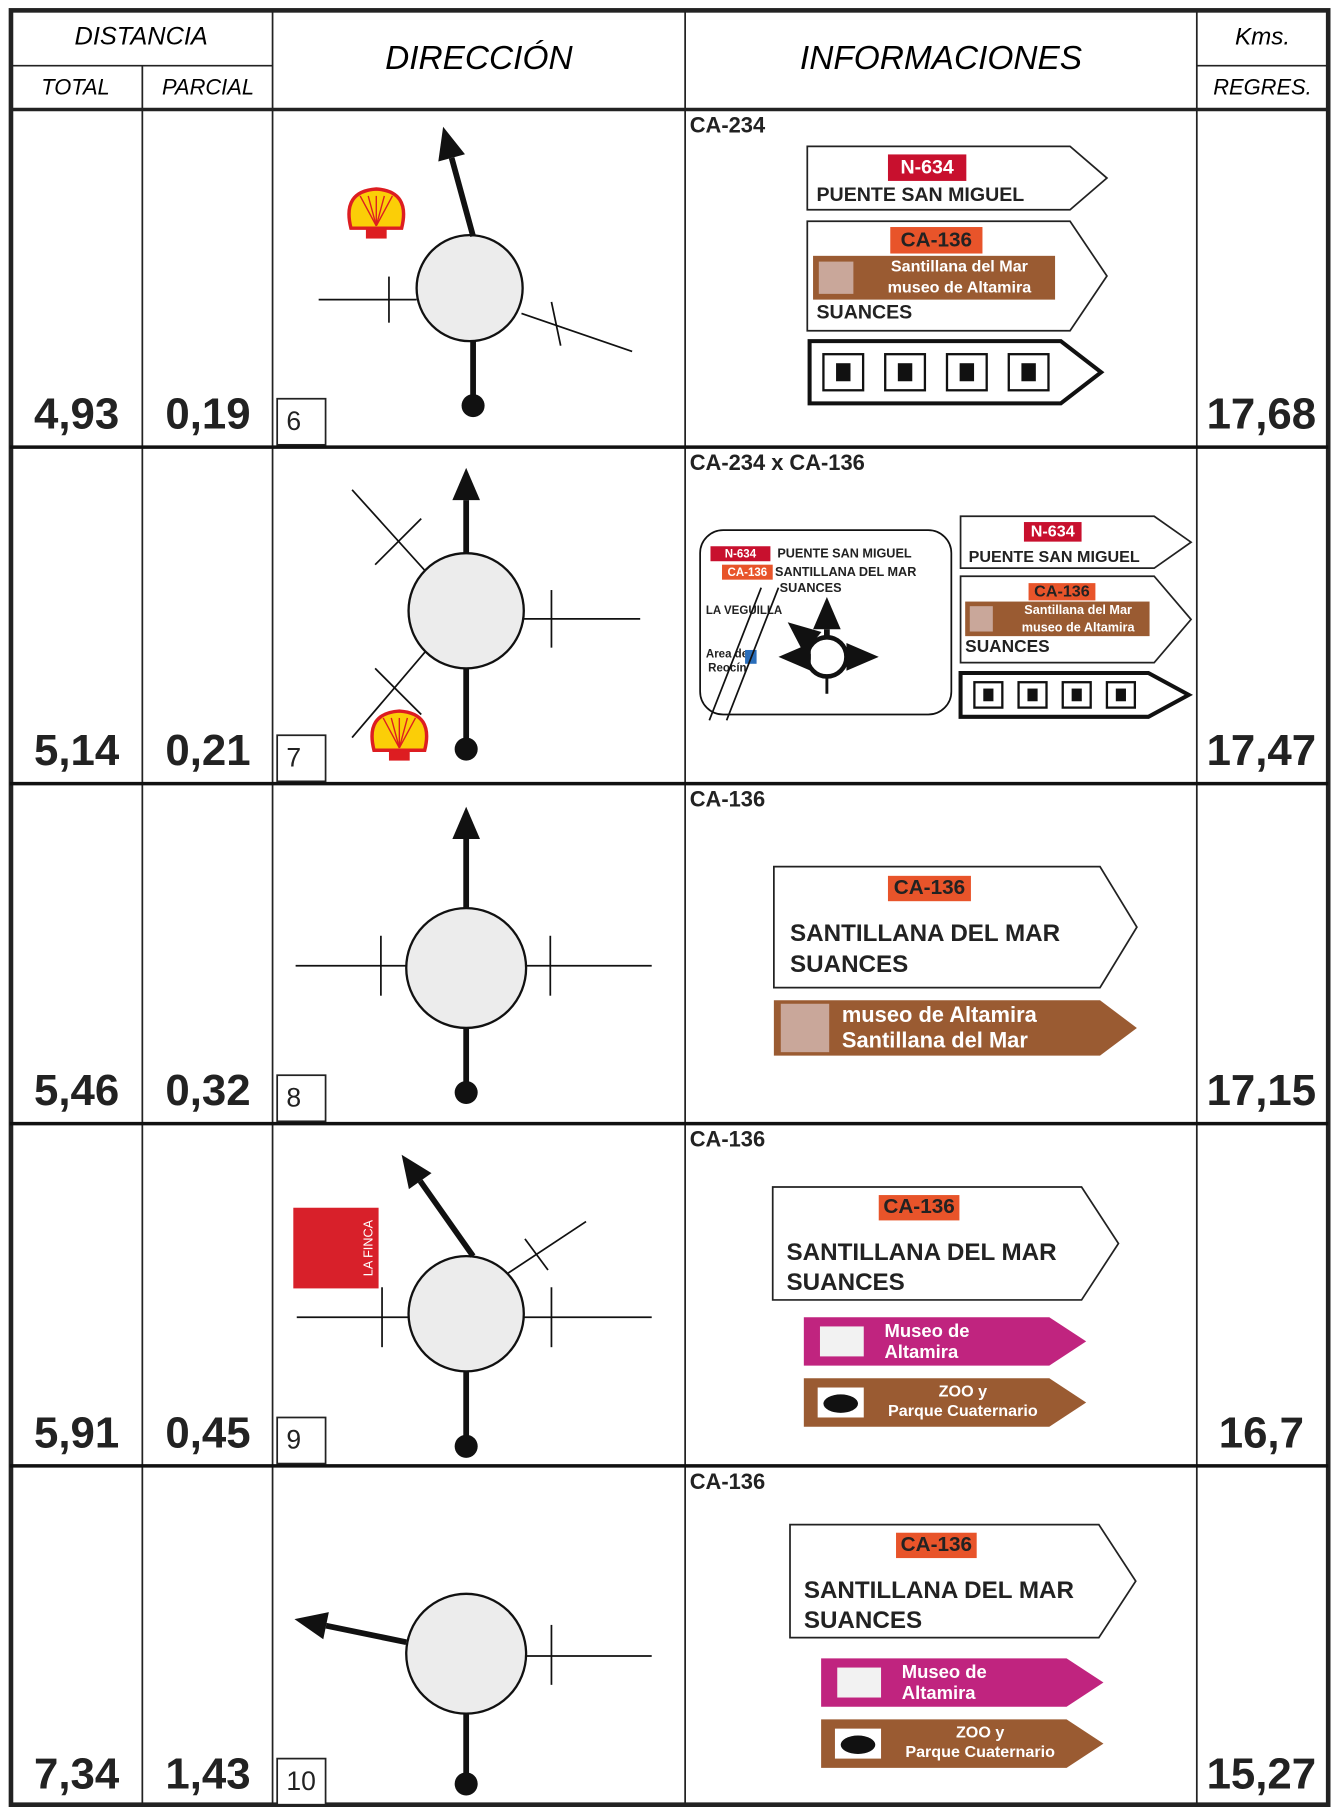  I want to click on distance-total: 4,93, so click(76, 414).